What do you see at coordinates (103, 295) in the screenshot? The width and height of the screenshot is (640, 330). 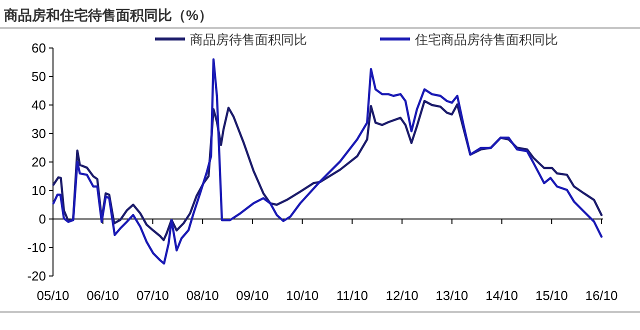 I see `x-tick-label: 06/10` at bounding box center [103, 295].